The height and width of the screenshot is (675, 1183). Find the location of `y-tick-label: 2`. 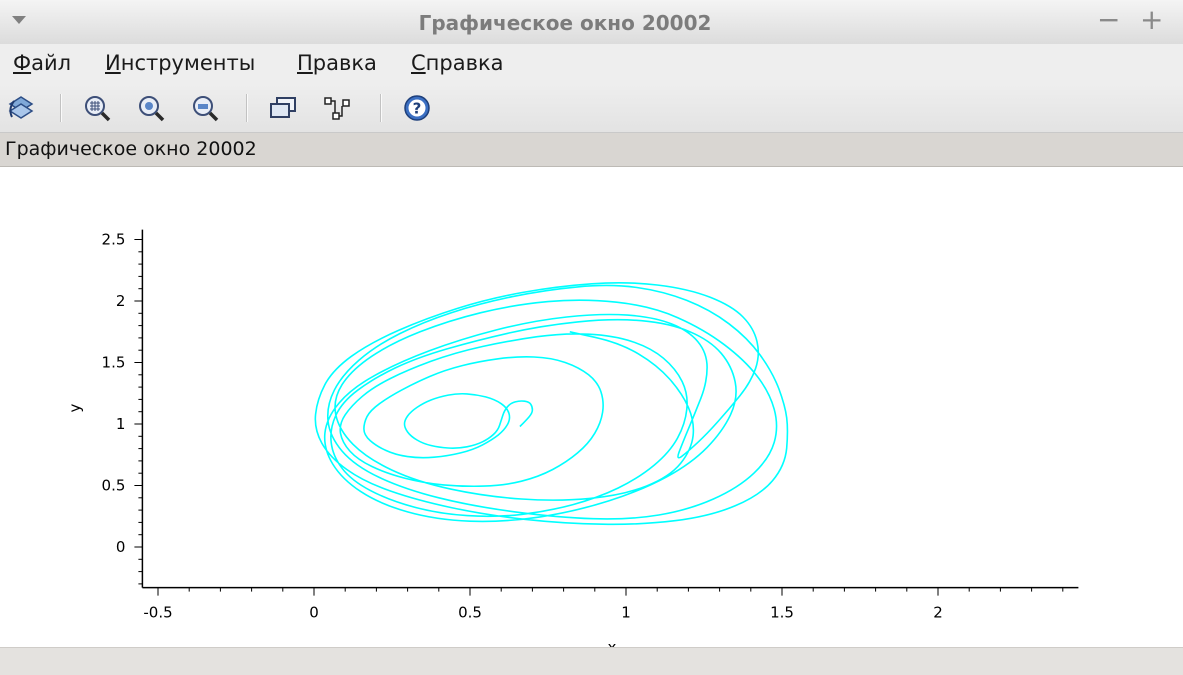

y-tick-label: 2 is located at coordinates (121, 301).